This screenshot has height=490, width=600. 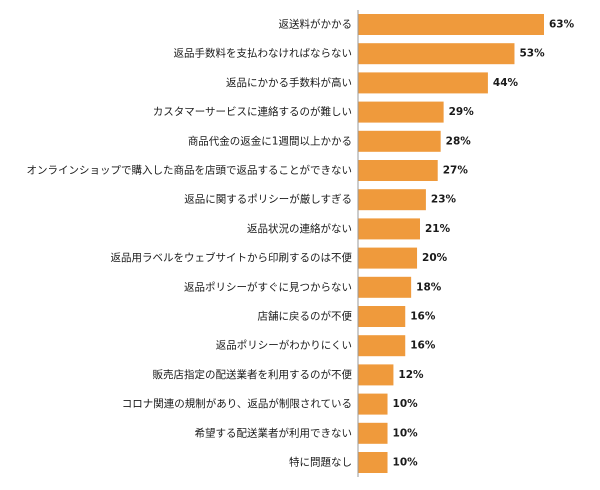 I want to click on category-label: 希望する配送業者が利用できない, so click(x=274, y=432).